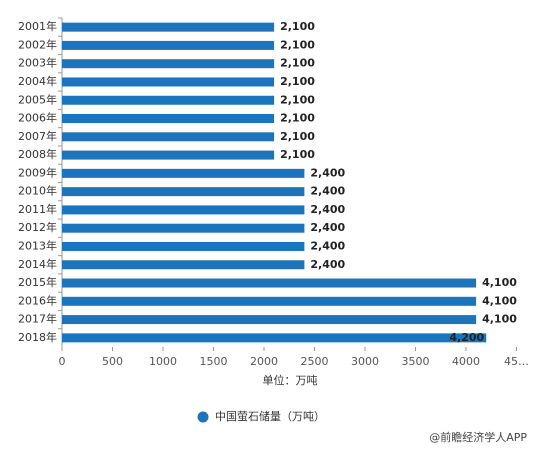  I want to click on x-tick-label: 3000, so click(365, 361).